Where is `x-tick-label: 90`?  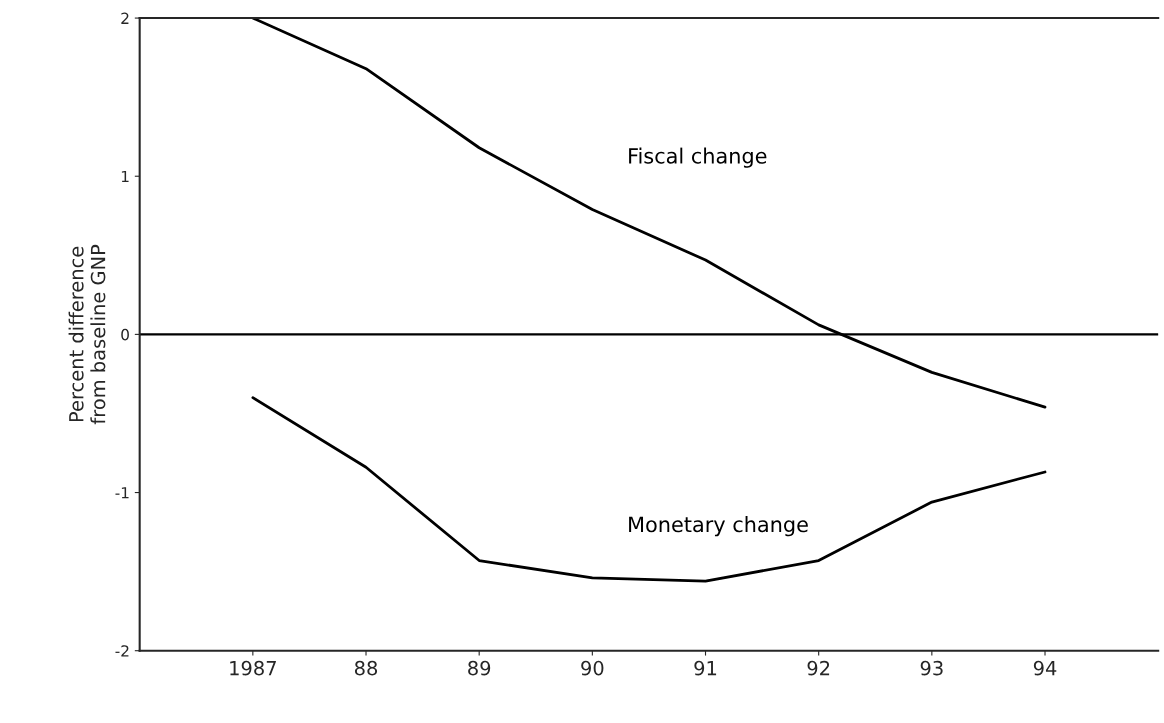 x-tick-label: 90 is located at coordinates (592, 668).